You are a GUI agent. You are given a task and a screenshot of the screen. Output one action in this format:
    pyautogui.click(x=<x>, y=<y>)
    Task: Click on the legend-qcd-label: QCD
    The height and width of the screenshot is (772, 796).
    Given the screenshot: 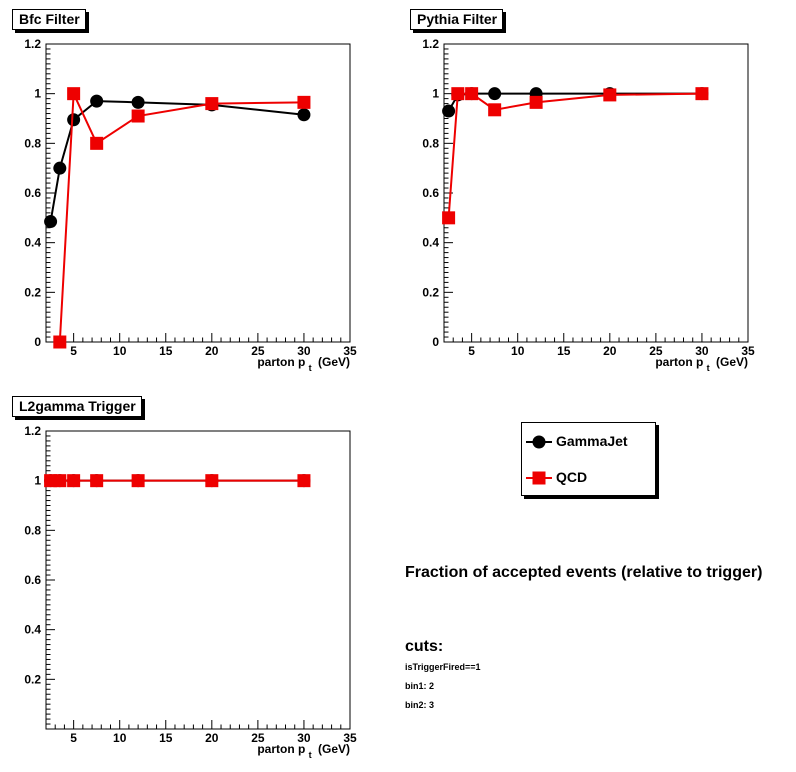 What is the action you would take?
    pyautogui.click(x=572, y=477)
    